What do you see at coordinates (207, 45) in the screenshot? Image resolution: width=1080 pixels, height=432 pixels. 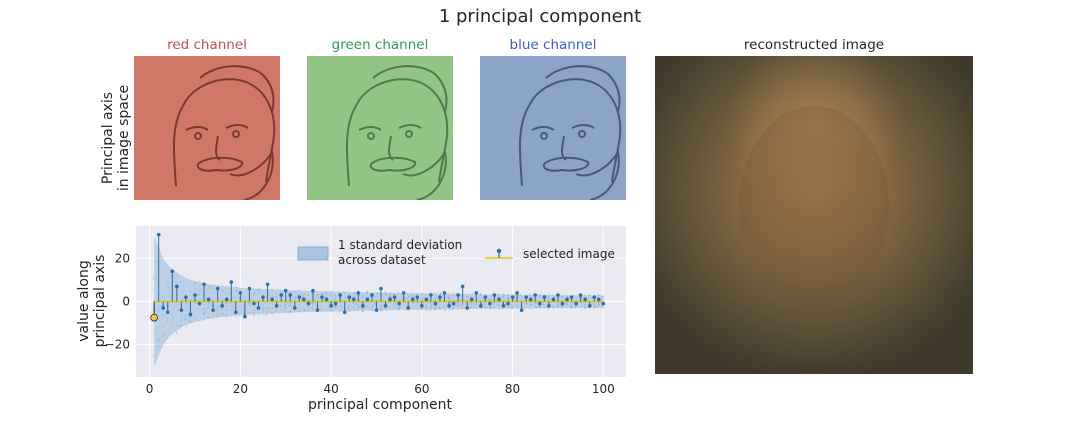 I see `red-channel-title: red channel` at bounding box center [207, 45].